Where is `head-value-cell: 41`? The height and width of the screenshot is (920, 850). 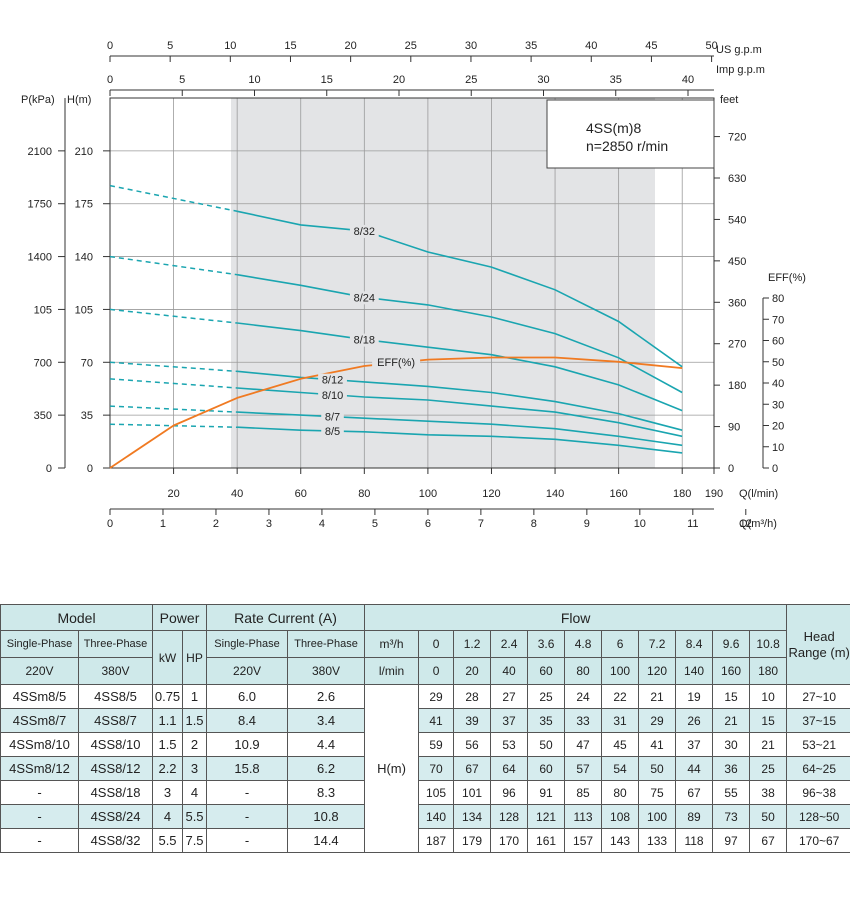 head-value-cell: 41 is located at coordinates (436, 720).